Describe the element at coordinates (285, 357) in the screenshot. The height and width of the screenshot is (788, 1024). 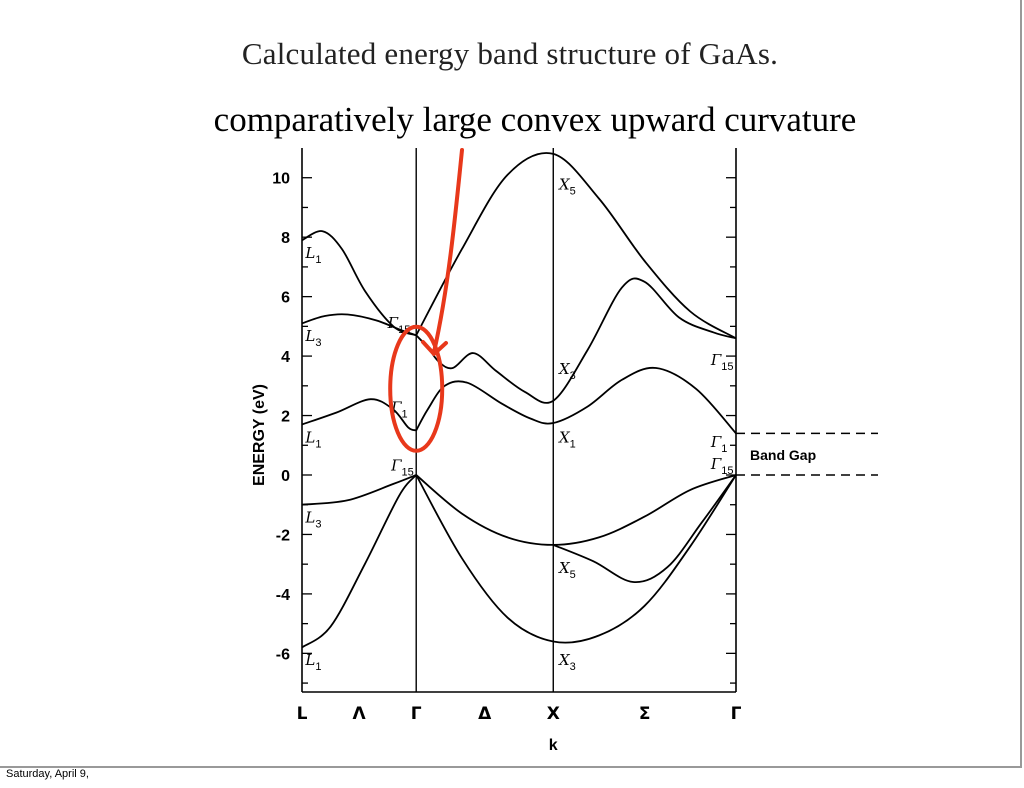
I see `y-tick-label: 4` at that location.